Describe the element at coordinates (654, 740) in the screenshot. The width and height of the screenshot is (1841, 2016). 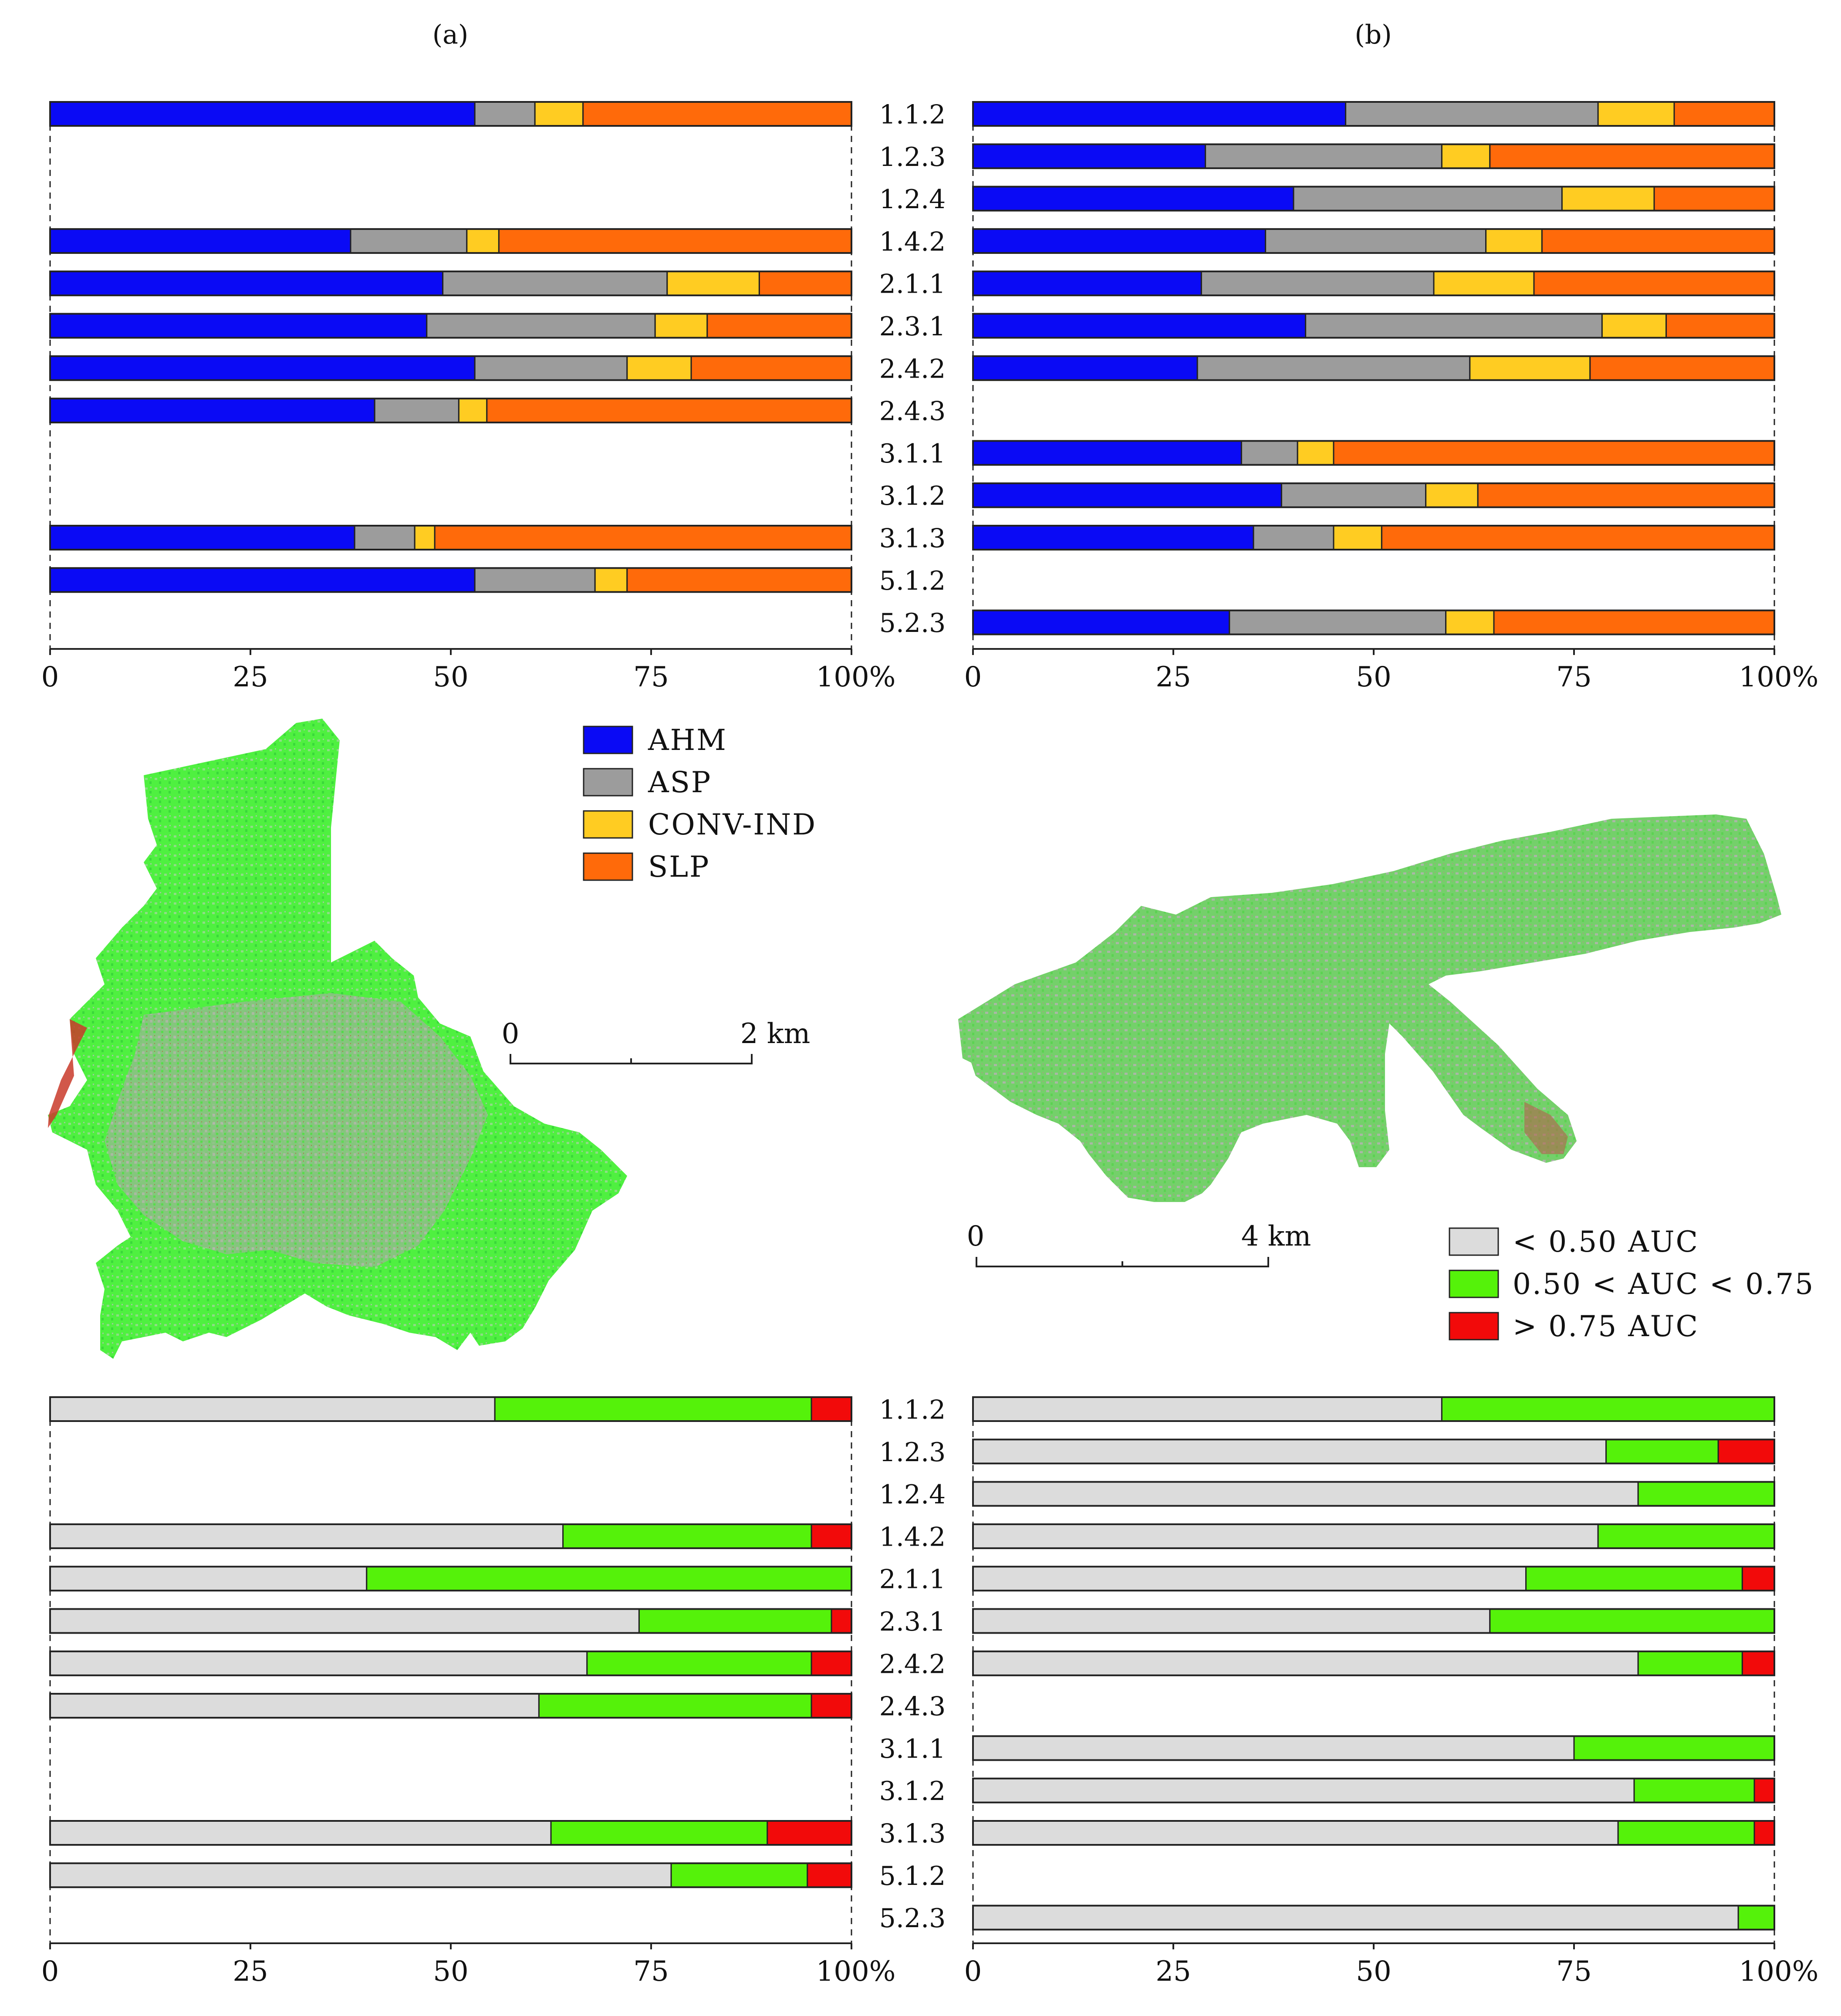
I see `legend-item-ahm: AHM` at that location.